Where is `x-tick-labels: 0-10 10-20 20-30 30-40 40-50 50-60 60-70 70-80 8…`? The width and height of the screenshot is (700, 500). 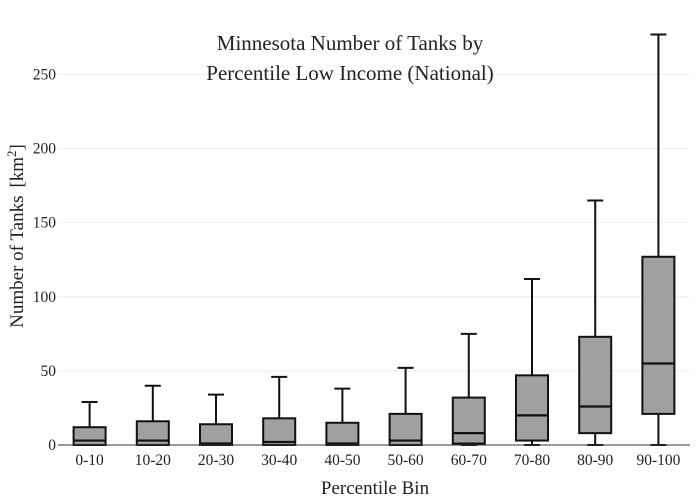
x-tick-labels: 0-10 10-20 20-30 30-40 40-50 50-60 60-70 70-80 8… is located at coordinates (377, 460).